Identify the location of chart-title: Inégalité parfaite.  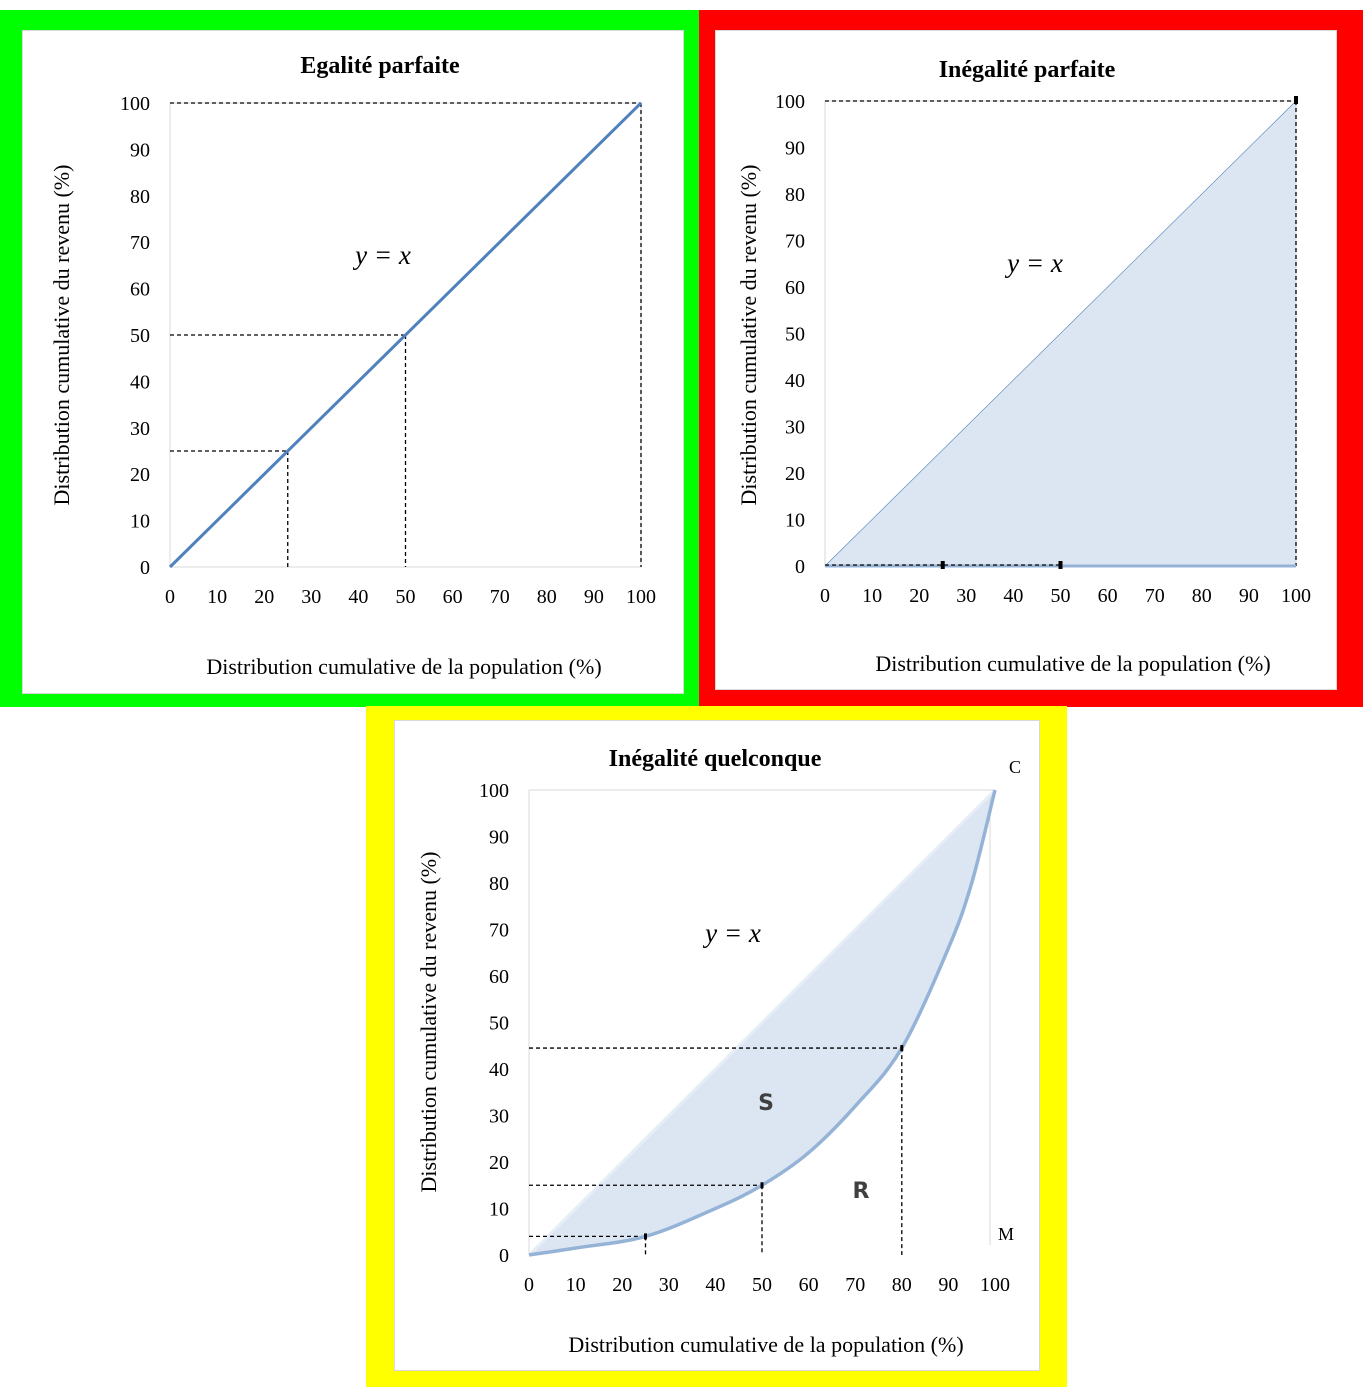
(1027, 70).